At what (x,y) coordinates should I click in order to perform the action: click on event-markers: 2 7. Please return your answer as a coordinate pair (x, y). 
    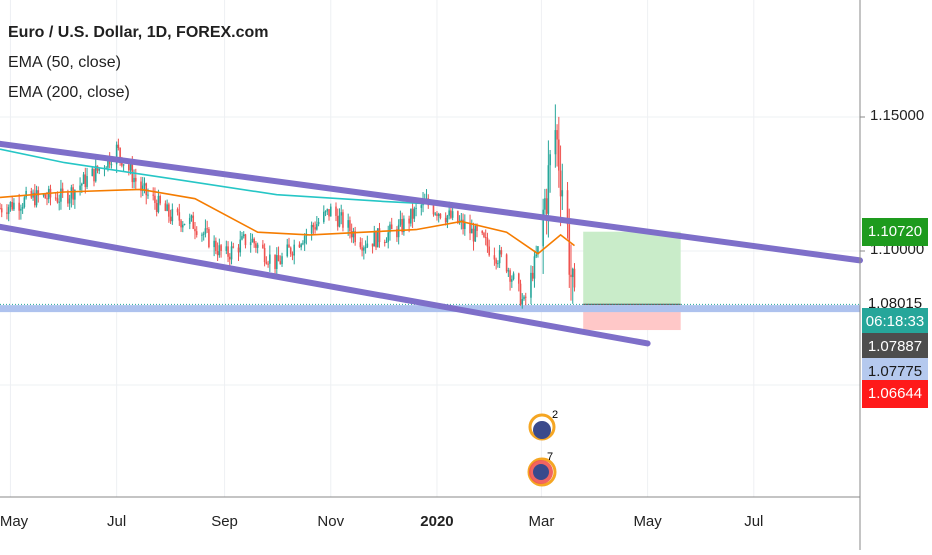
    Looking at the image, I should click on (542, 448).